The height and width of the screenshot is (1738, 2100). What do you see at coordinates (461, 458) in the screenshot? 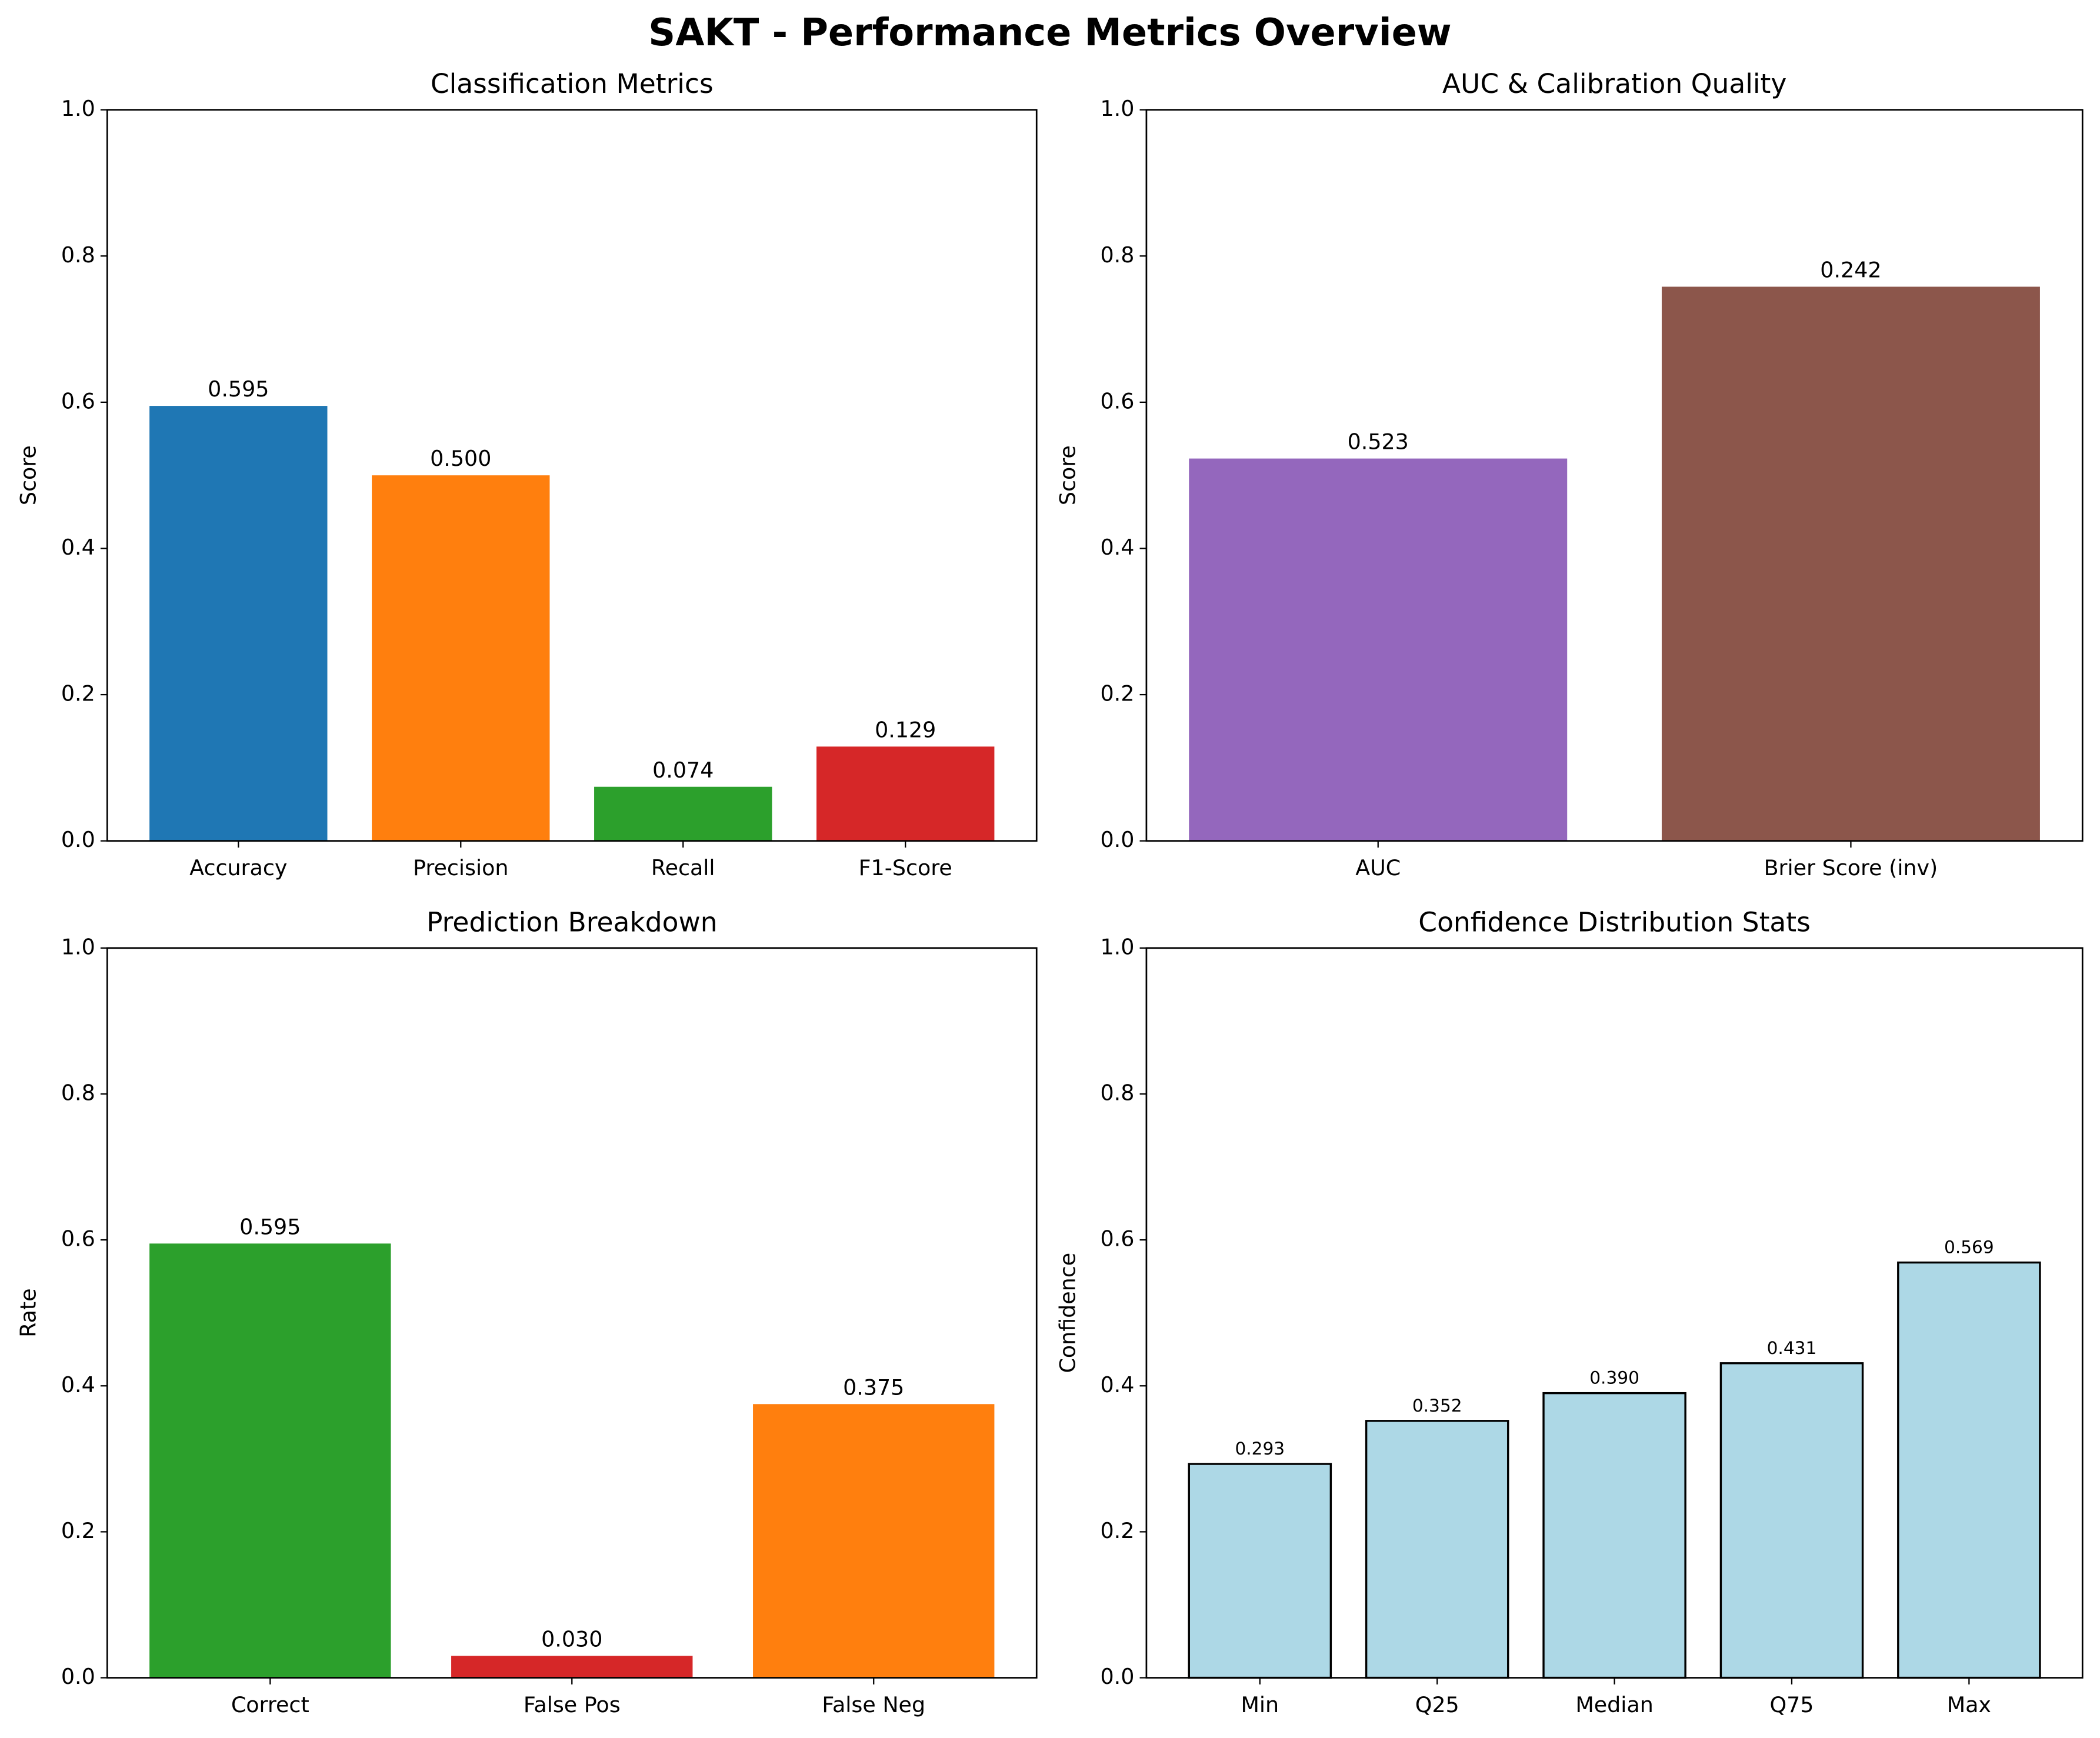
I see `value-label: 0.500` at bounding box center [461, 458].